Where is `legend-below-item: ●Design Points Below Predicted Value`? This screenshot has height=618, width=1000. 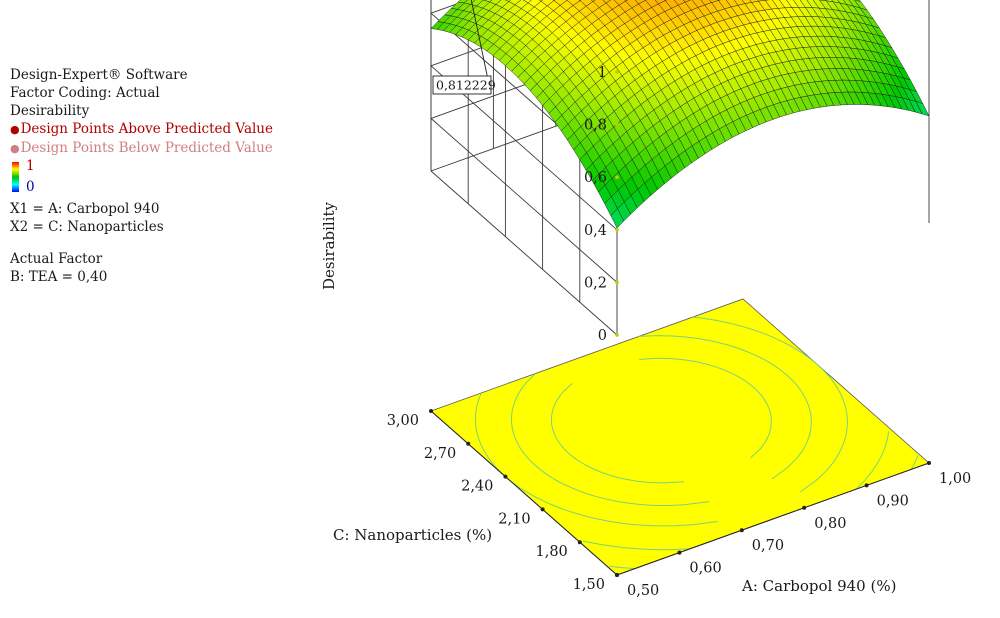 legend-below-item: ●Design Points Below Predicted Value is located at coordinates (141, 148).